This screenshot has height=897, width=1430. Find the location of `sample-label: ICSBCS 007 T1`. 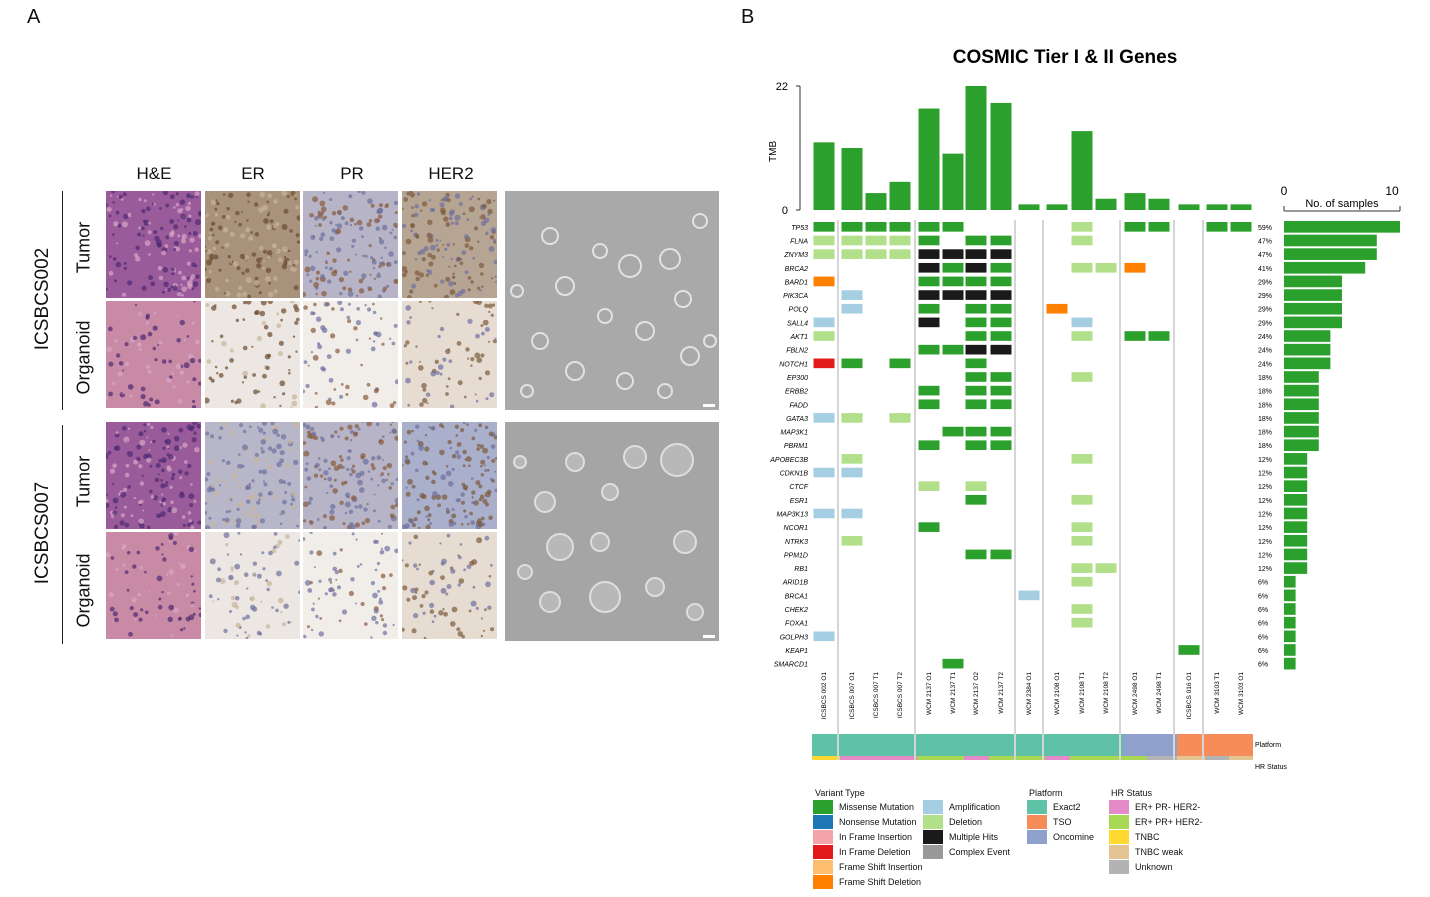

sample-label: ICSBCS 007 T1 is located at coordinates (876, 695).